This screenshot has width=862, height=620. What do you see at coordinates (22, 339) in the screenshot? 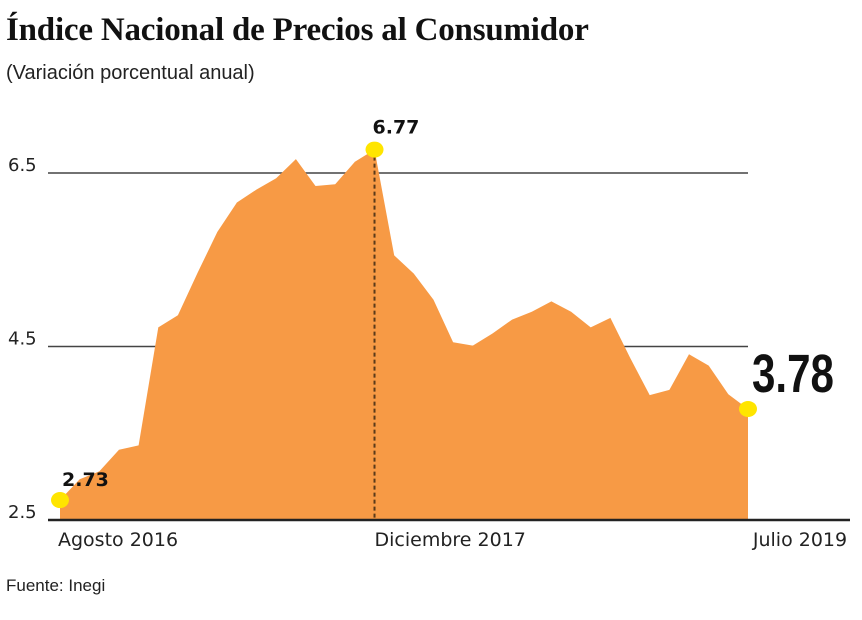
I see `y-tick-label: 4.5` at bounding box center [22, 339].